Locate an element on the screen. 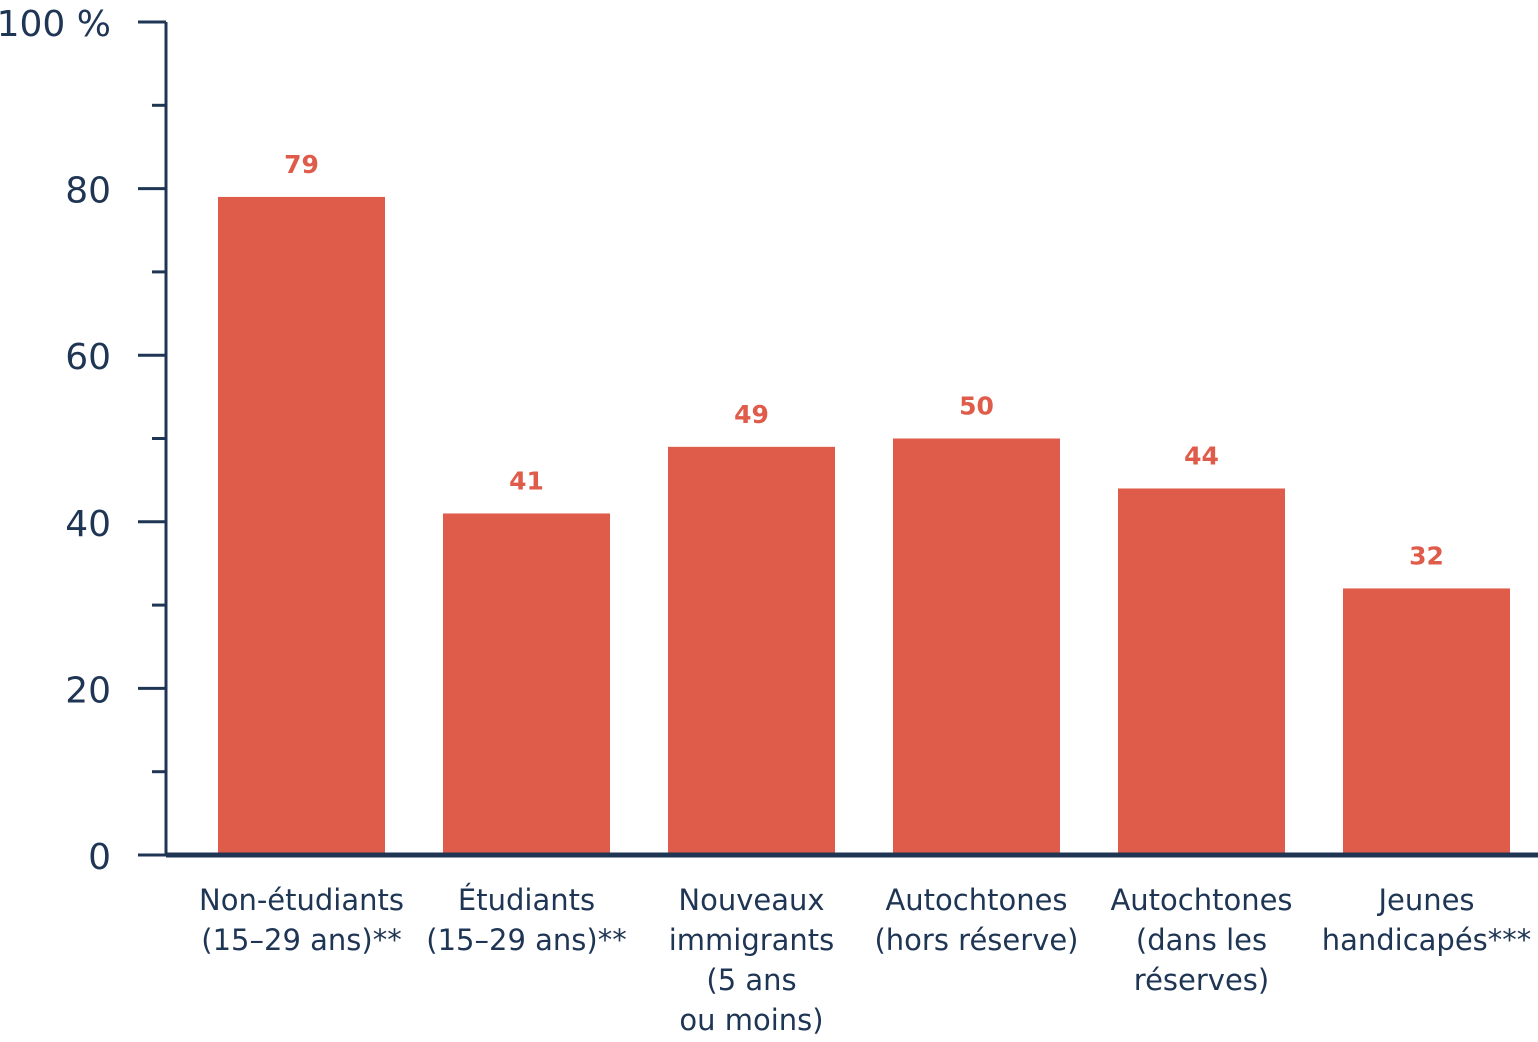 The width and height of the screenshot is (1538, 1042). x-tick-label-4: Autochtones (hors réserve) is located at coordinates (976, 920).